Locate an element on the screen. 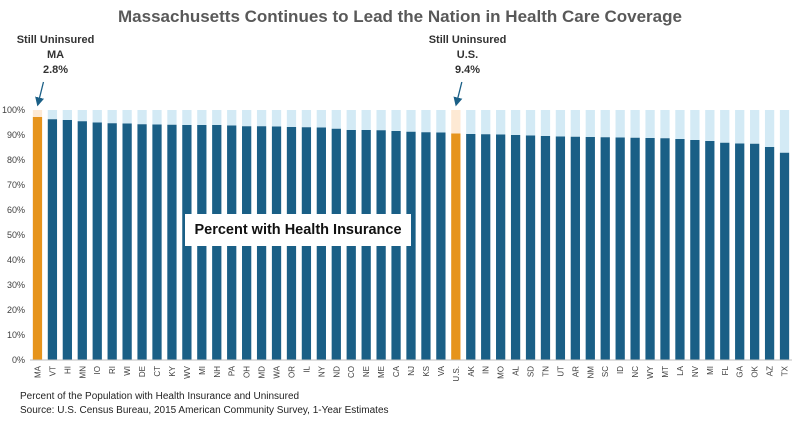 Image resolution: width=800 pixels, height=426 pixels. callout-us-value: 9.4% is located at coordinates (467, 70).